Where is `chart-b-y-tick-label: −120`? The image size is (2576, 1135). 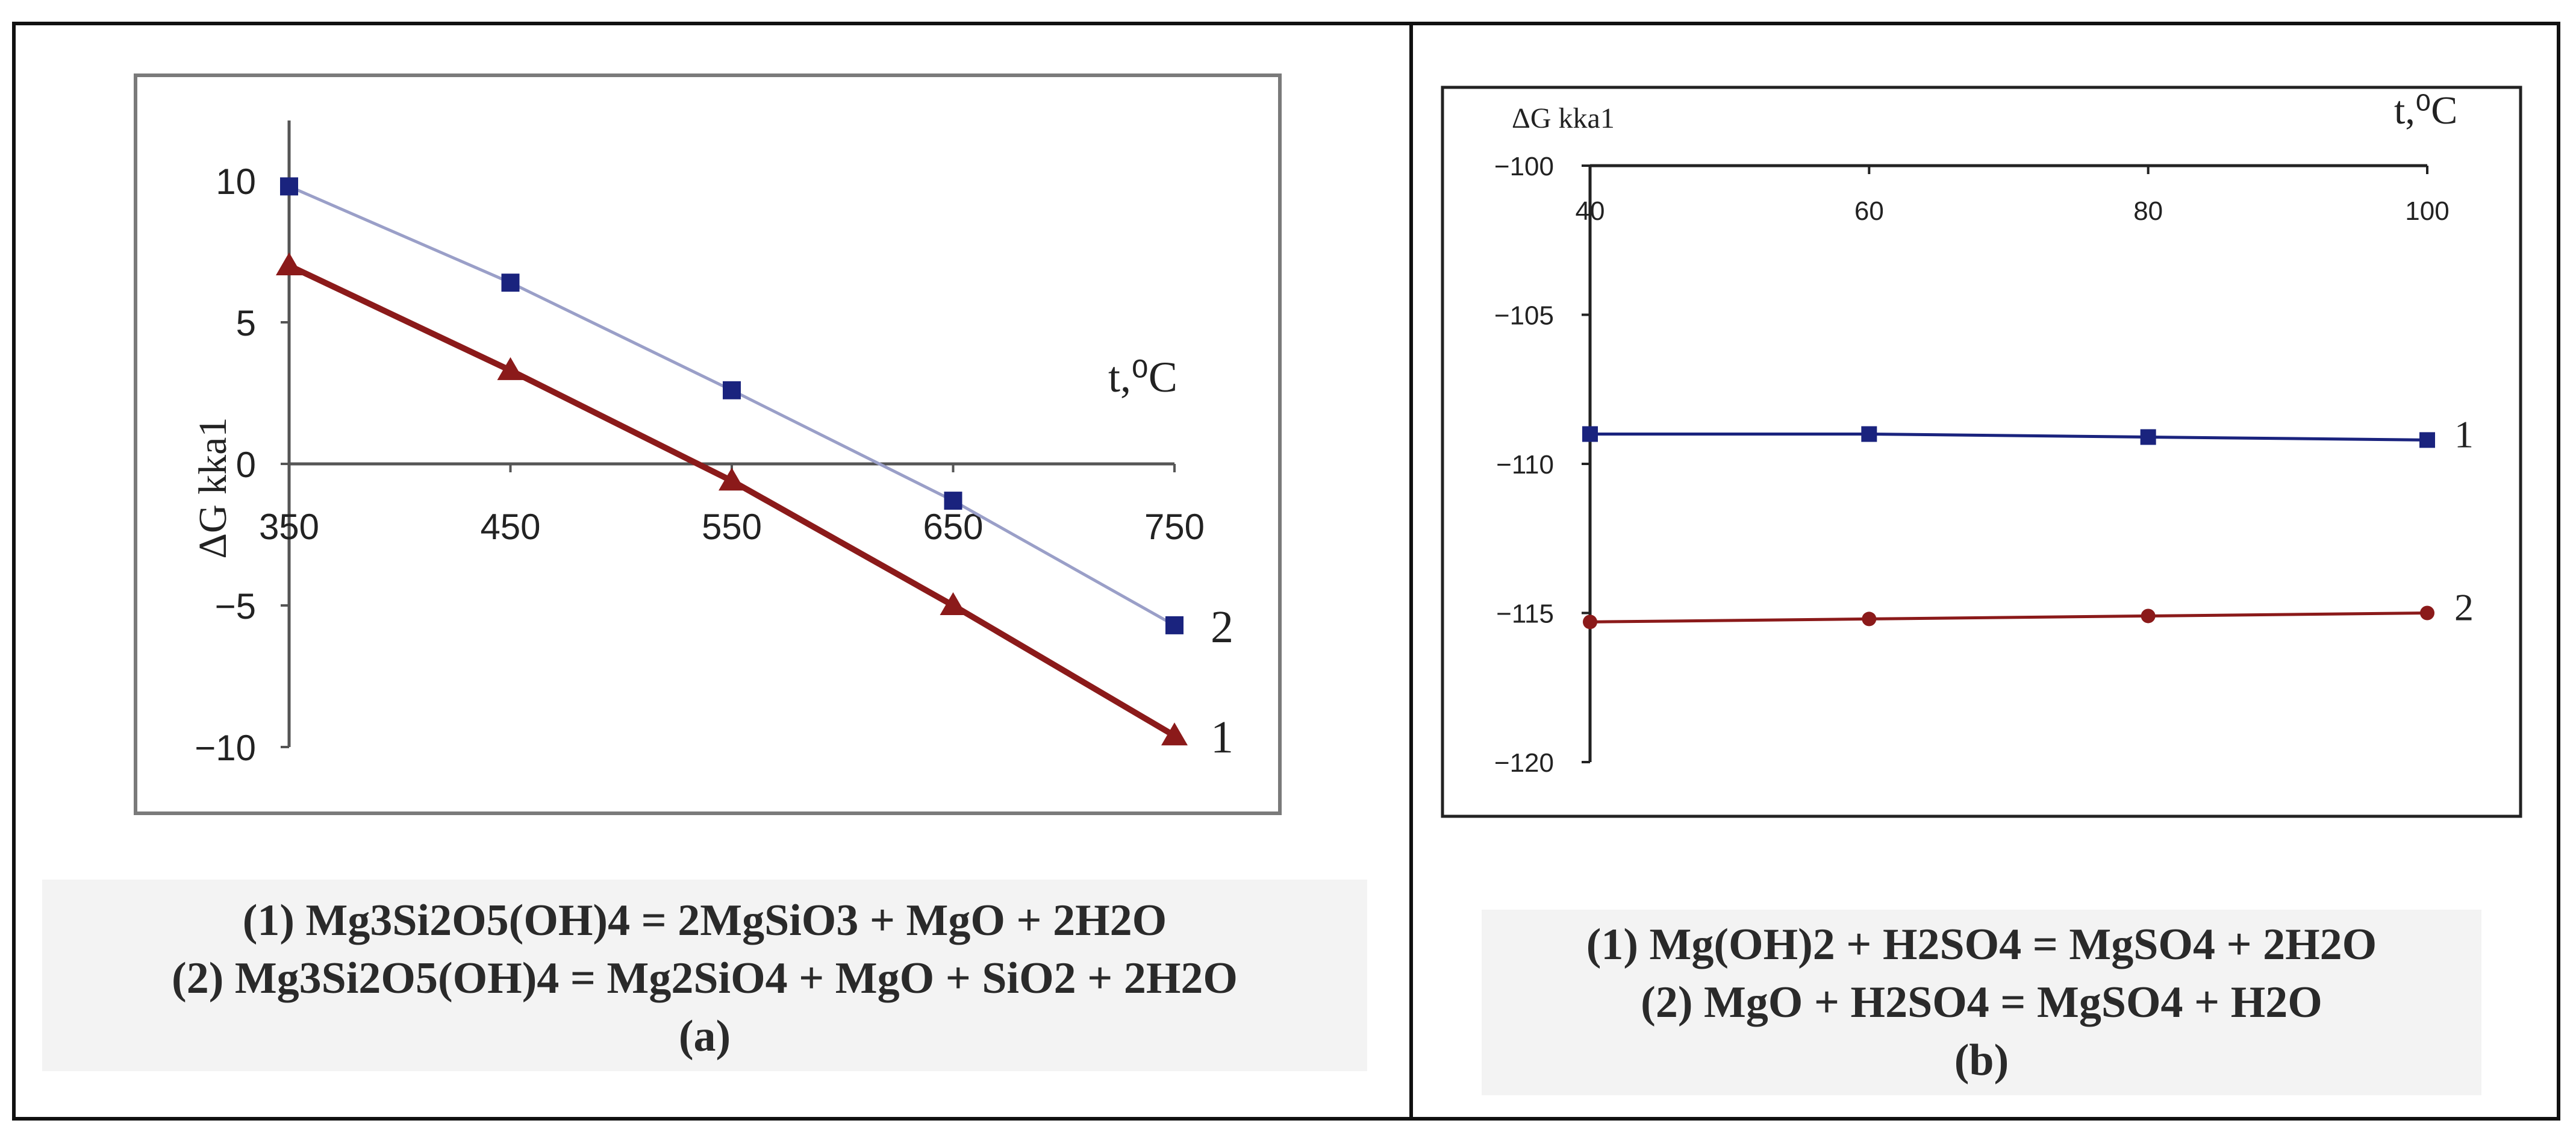
chart-b-y-tick-label: −120 is located at coordinates (1524, 763).